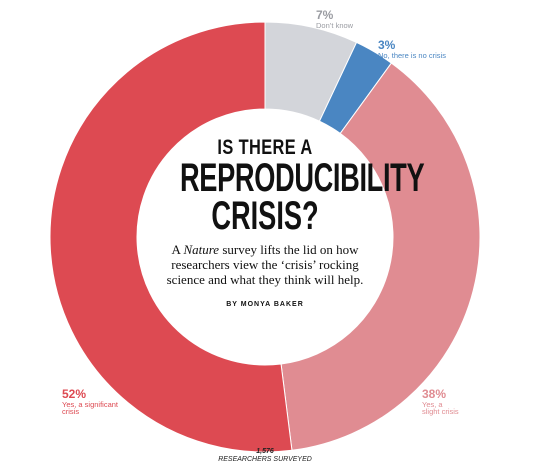  I want to click on respondent-count: 1,576 RESEARCHERS SURVEYED, so click(265, 456).